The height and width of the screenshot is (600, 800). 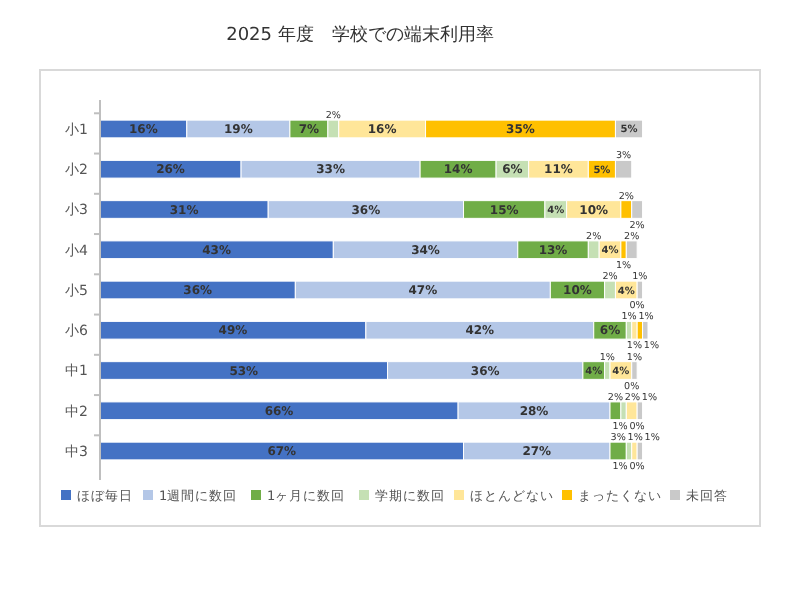 What do you see at coordinates (360, 35) in the screenshot?
I see `chart-title: 2025 年度 学校での端末利用率` at bounding box center [360, 35].